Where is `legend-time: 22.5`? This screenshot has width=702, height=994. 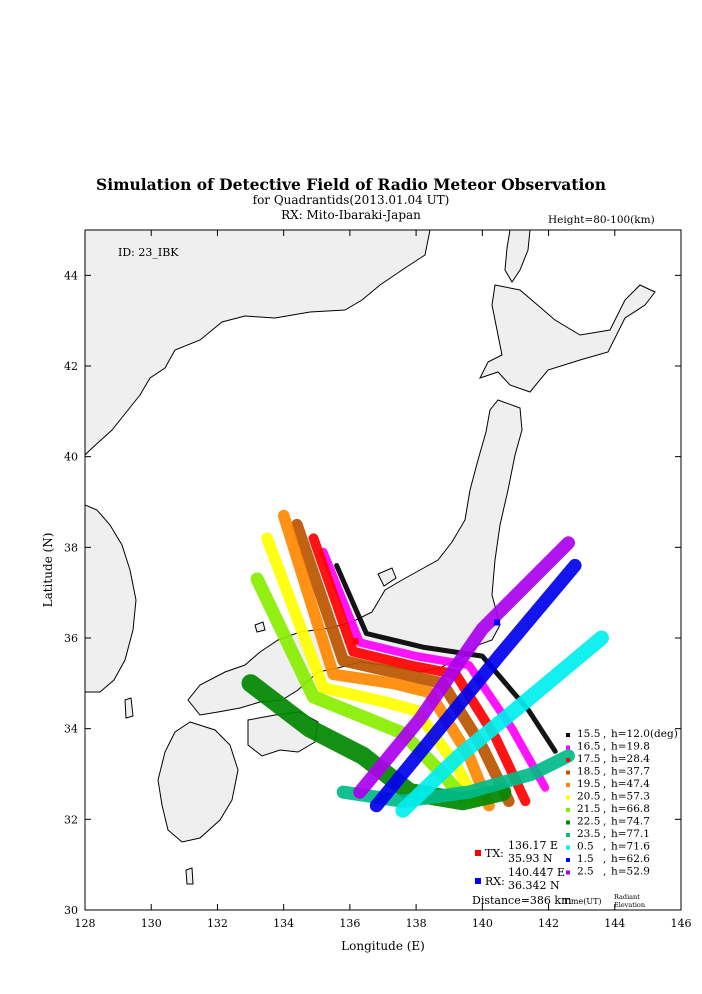
legend-time: 22.5 is located at coordinates (588, 822).